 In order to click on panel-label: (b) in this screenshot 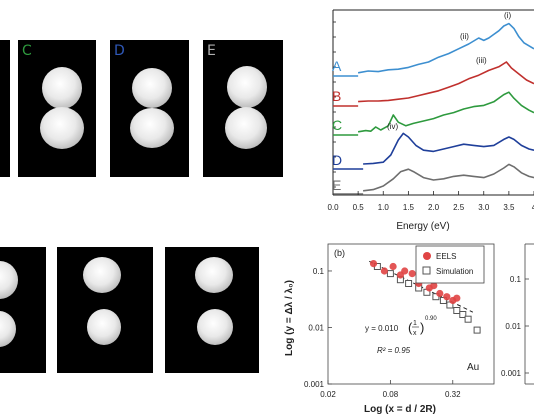, I will do `click(339, 253)`.